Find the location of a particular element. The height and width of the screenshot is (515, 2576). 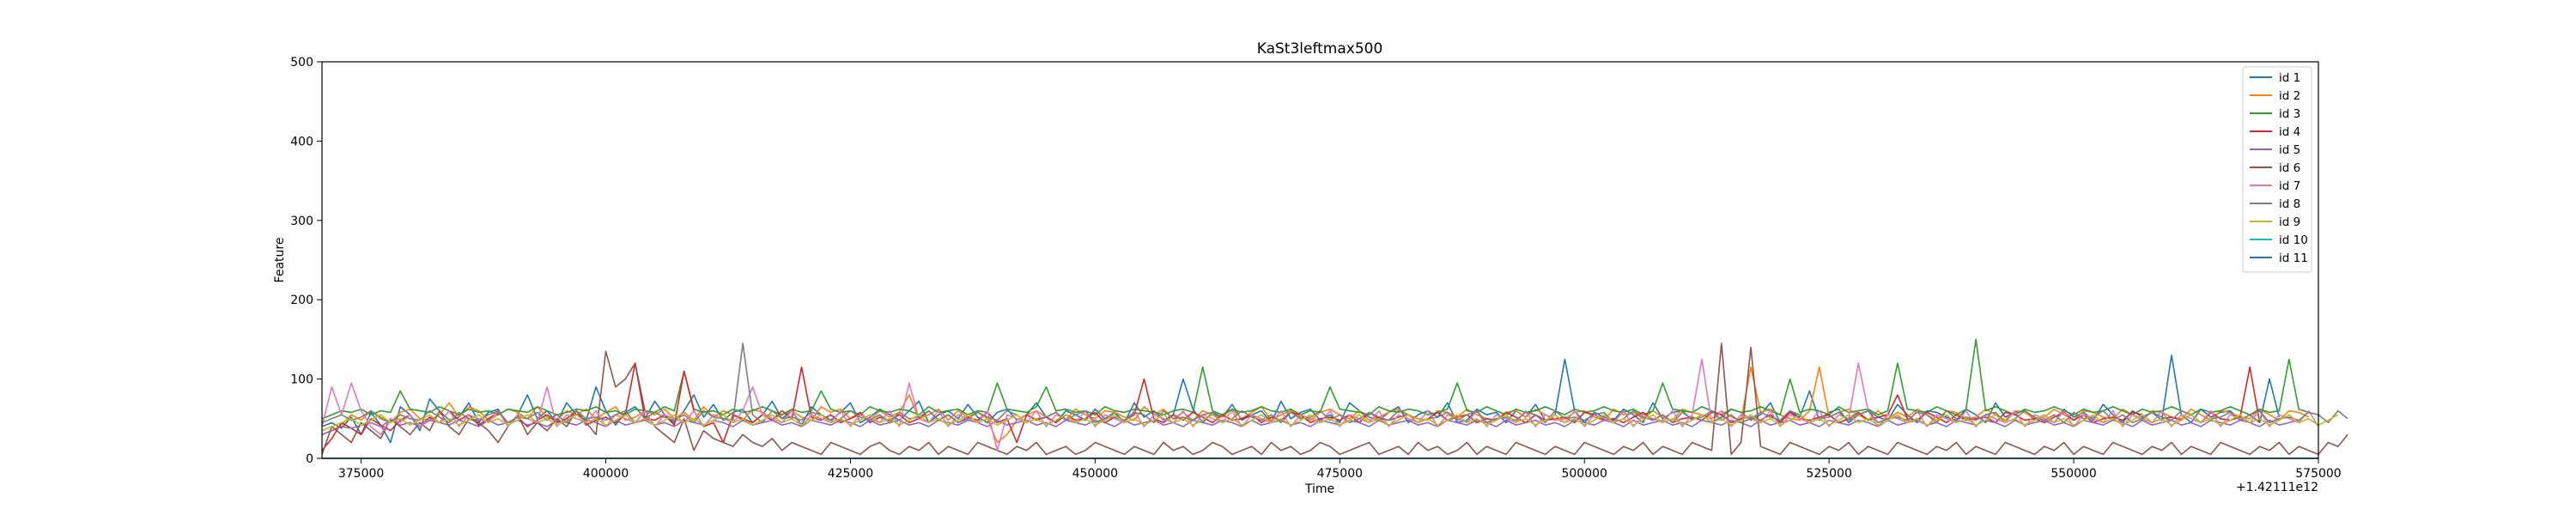

x-tick-label: 525000 is located at coordinates (1828, 474).